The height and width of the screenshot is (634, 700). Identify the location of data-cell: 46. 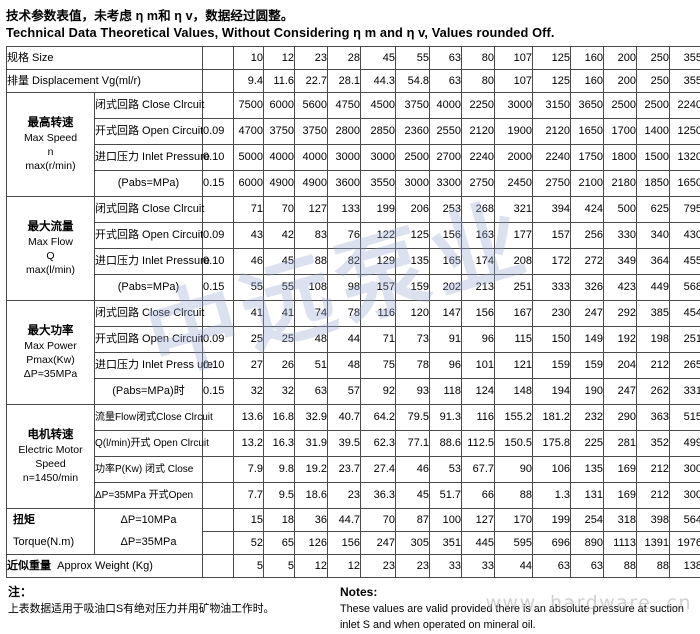
(412, 470).